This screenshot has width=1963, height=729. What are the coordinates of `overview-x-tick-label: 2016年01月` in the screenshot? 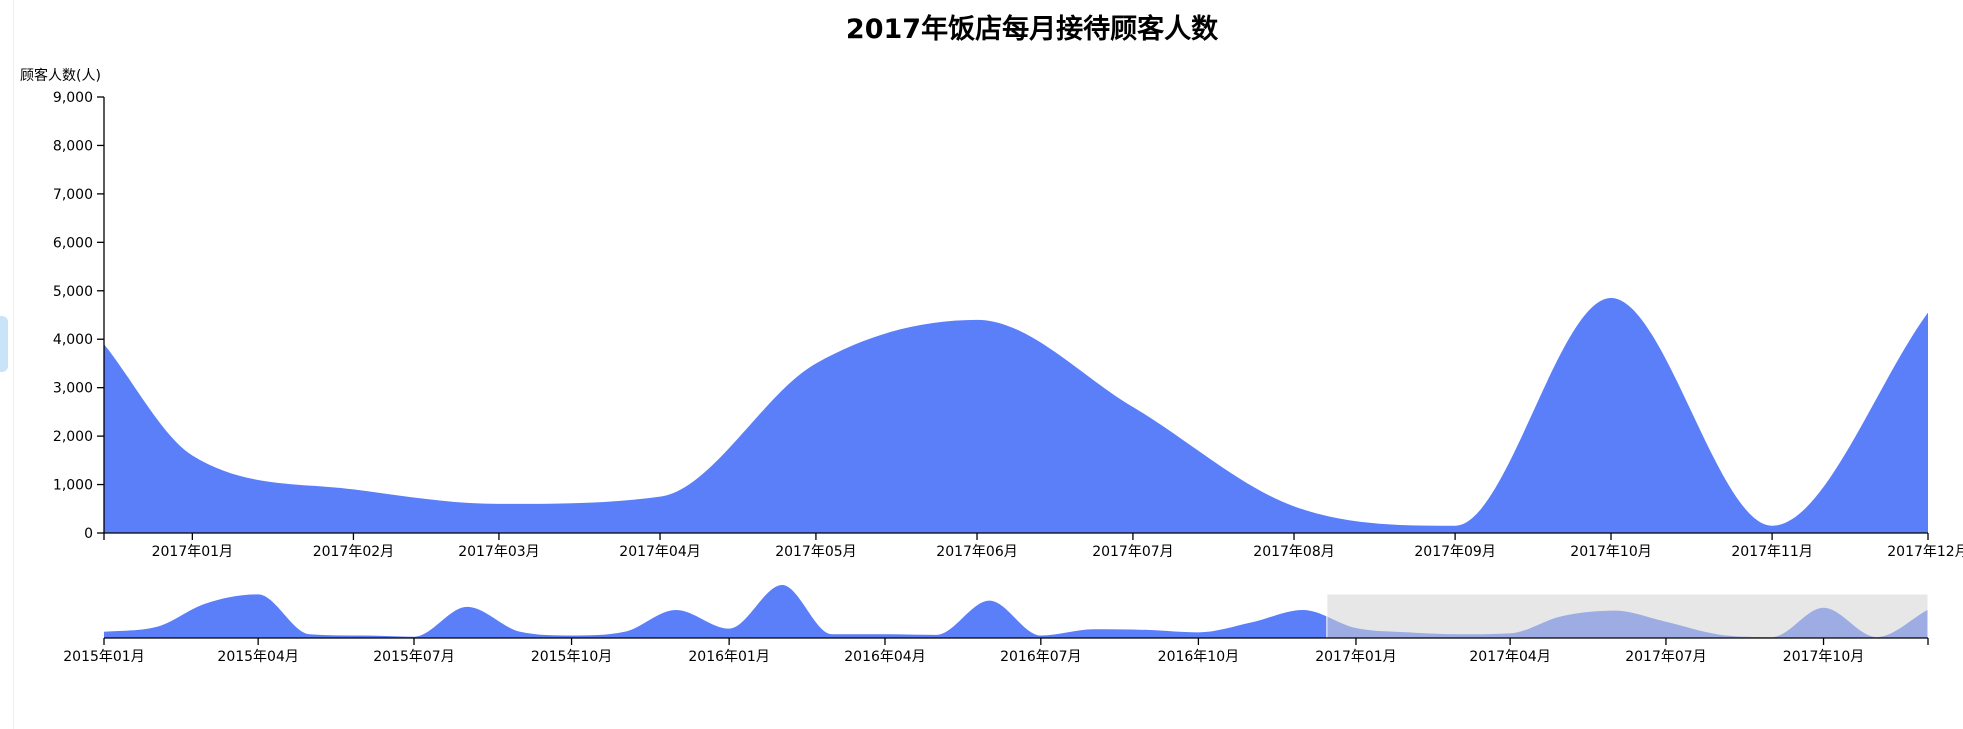 It's located at (728, 657).